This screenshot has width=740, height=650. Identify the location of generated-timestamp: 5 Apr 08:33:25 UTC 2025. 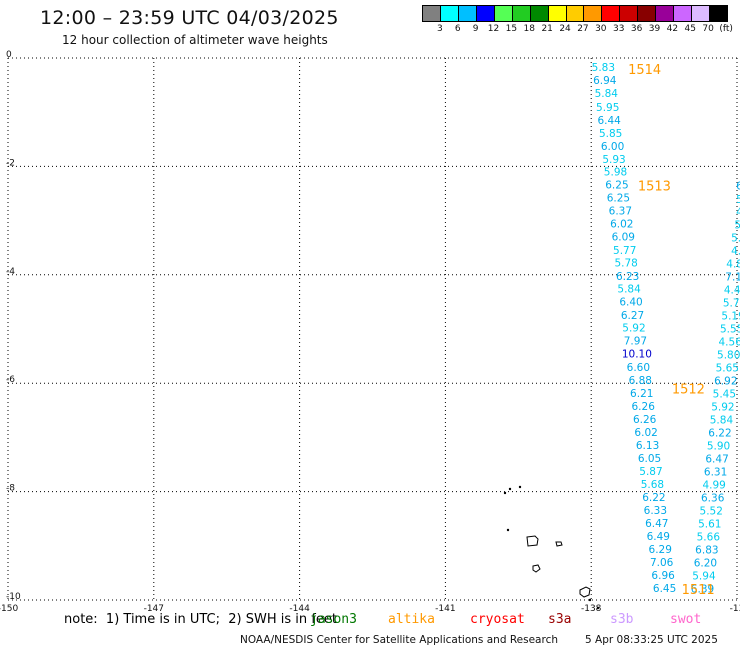
(651, 640).